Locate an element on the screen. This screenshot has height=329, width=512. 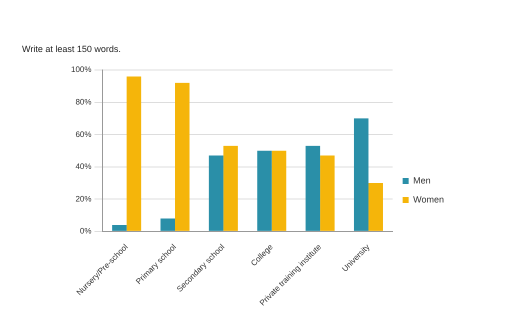
y-tick-label: 100% is located at coordinates (81, 69).